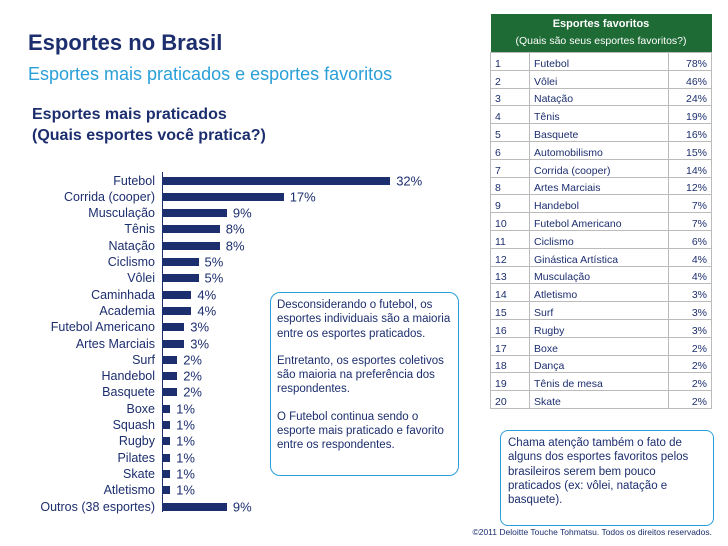  What do you see at coordinates (690, 239) in the screenshot?
I see `table-cell: 6%` at bounding box center [690, 239].